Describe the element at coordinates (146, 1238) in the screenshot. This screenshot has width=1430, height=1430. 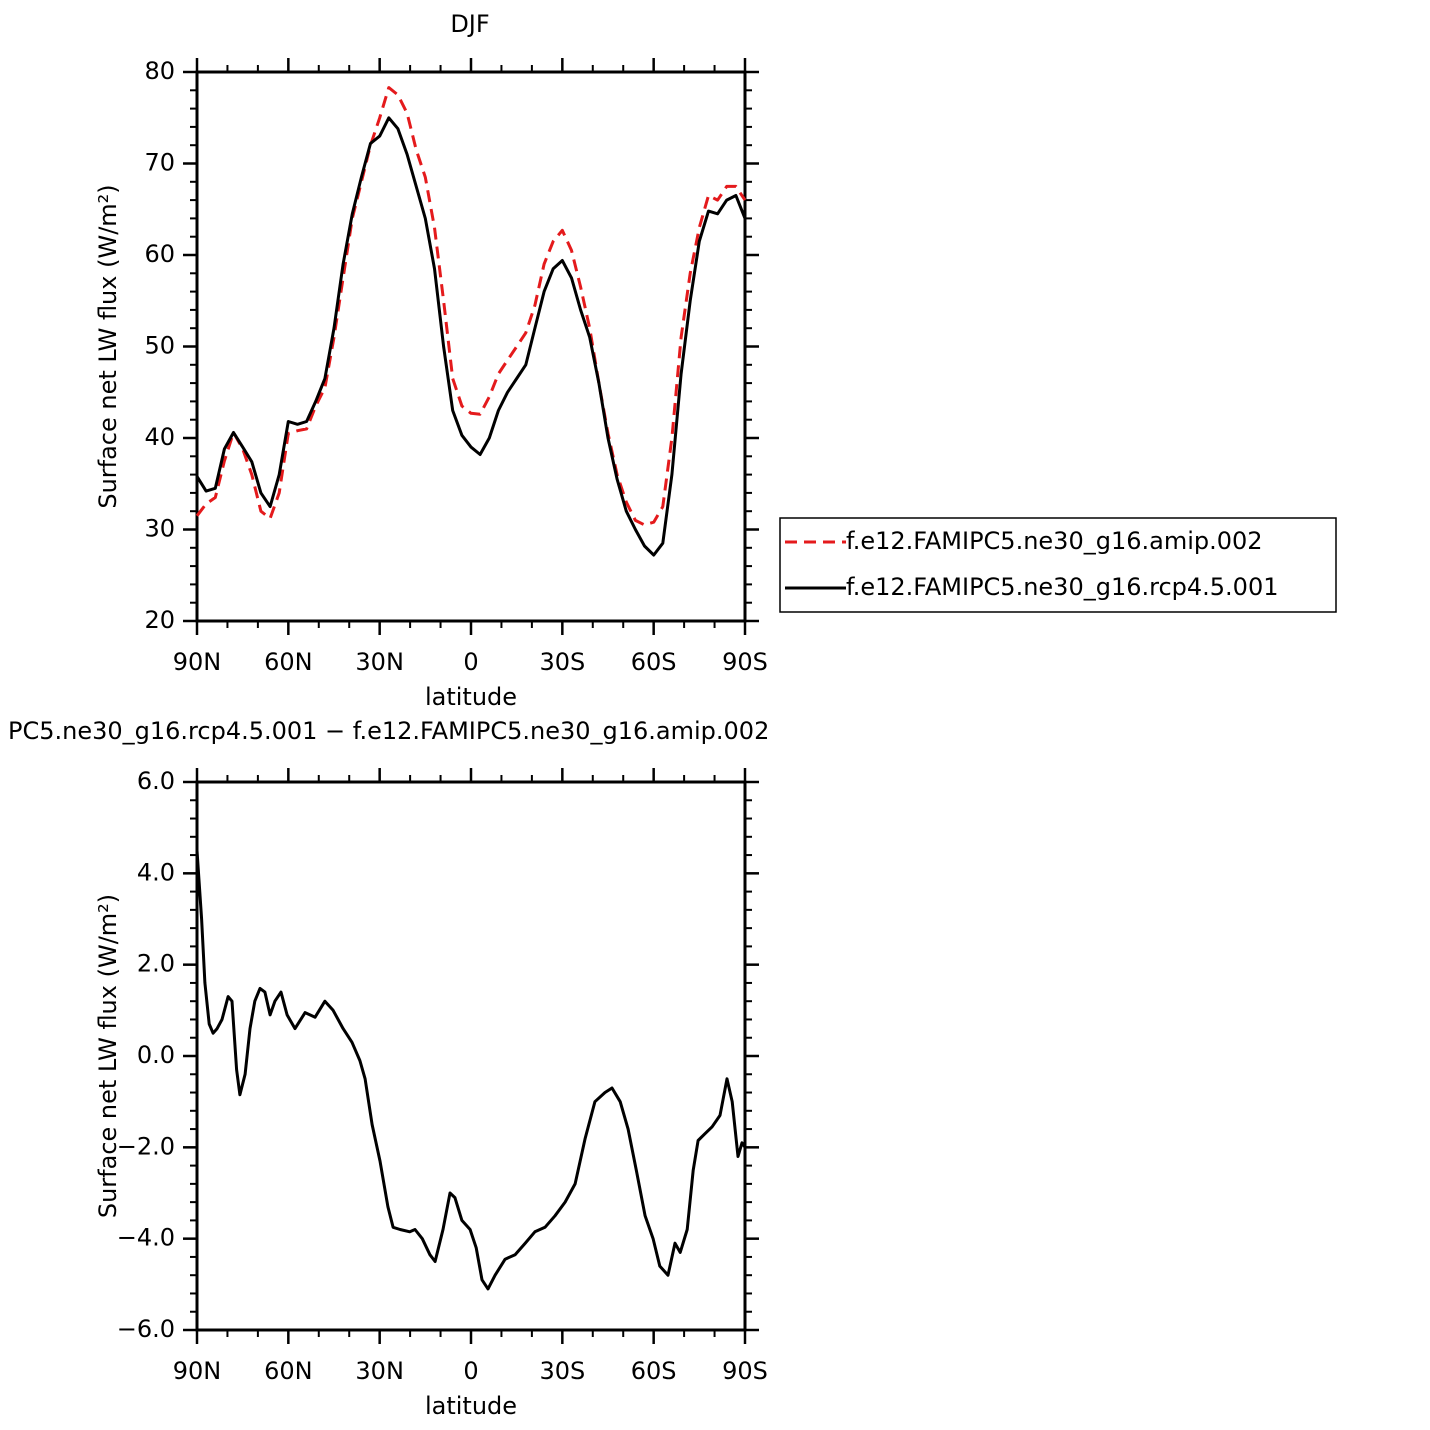
I see `y-tick-label: −4.0` at that location.